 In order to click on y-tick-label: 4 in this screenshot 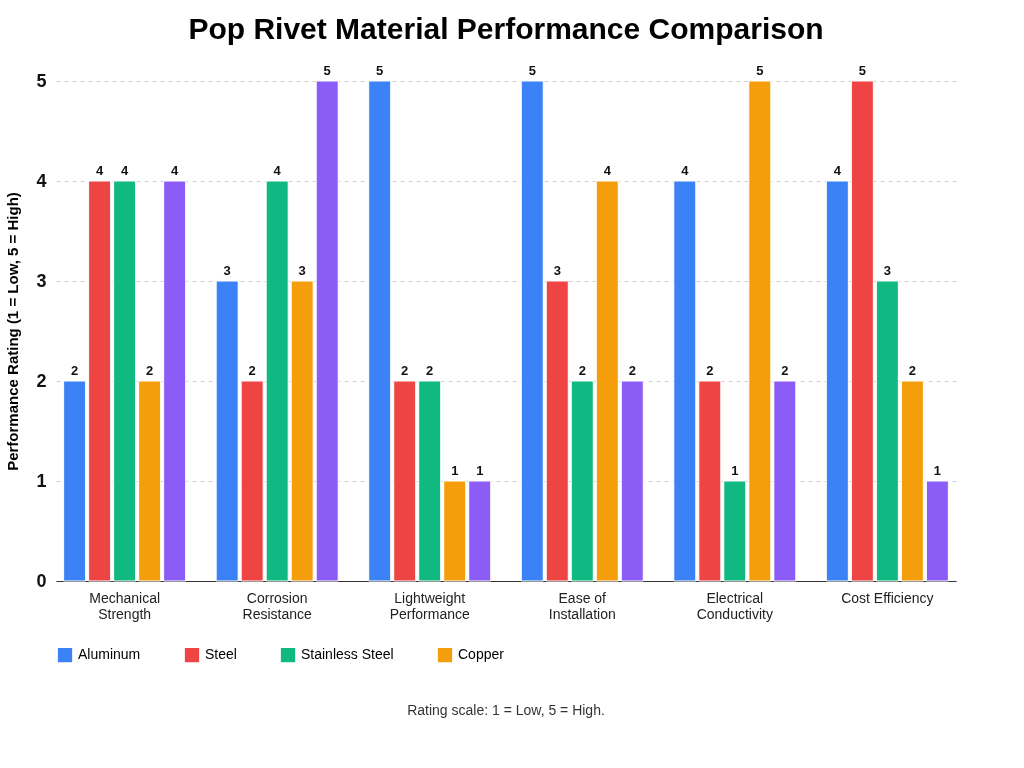, I will do `click(41, 180)`.